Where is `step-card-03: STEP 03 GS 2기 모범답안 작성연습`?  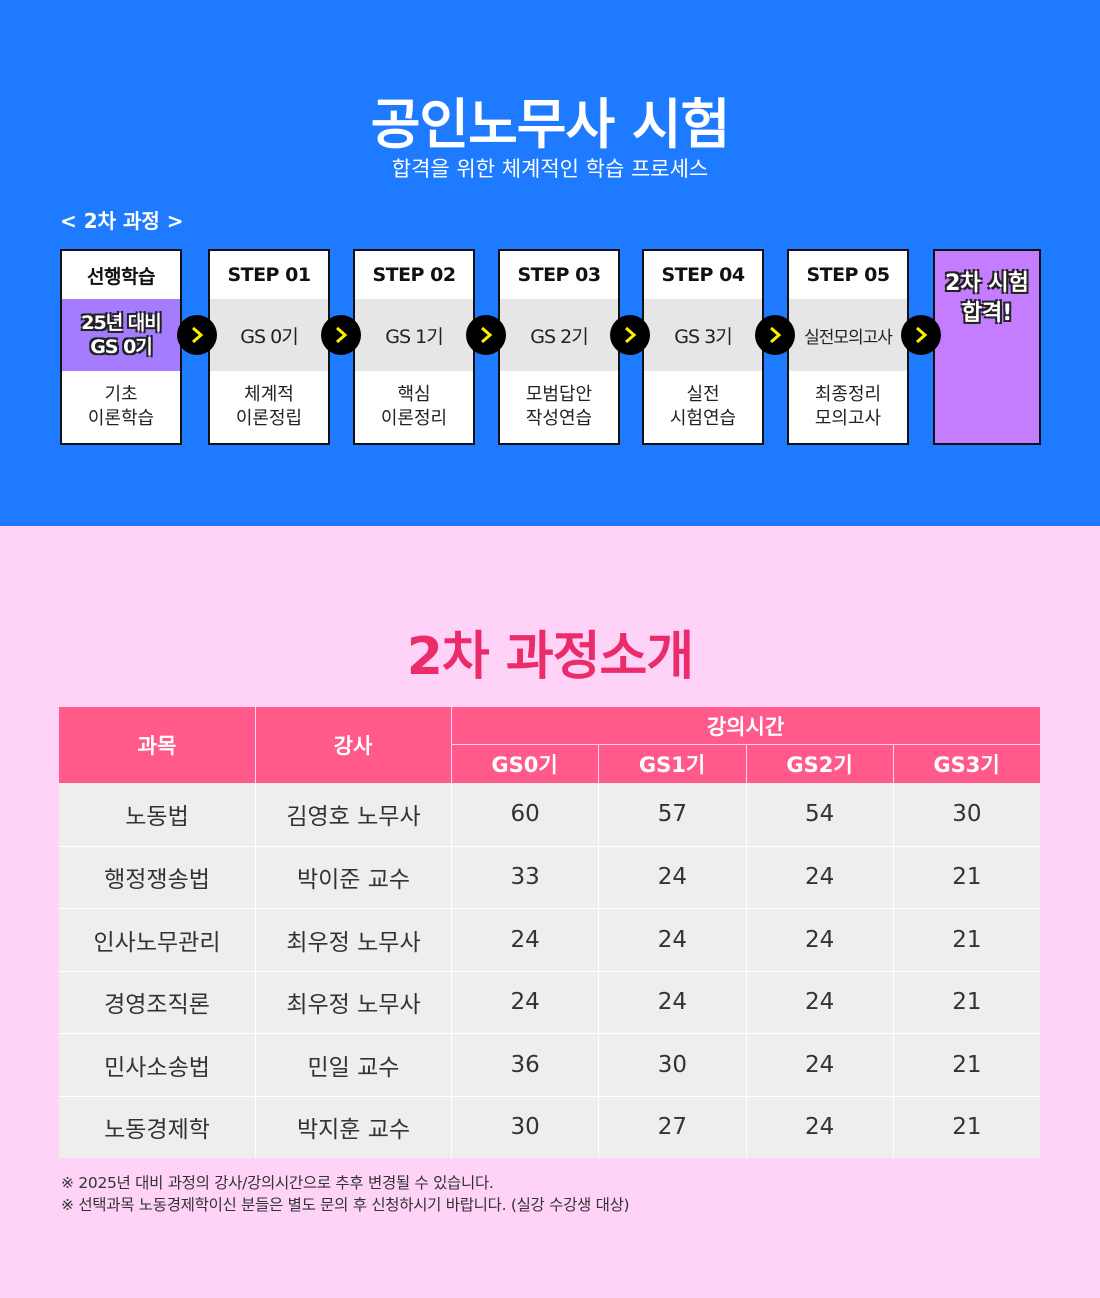 step-card-03: STEP 03 GS 2기 모범답안 작성연습 is located at coordinates (559, 347).